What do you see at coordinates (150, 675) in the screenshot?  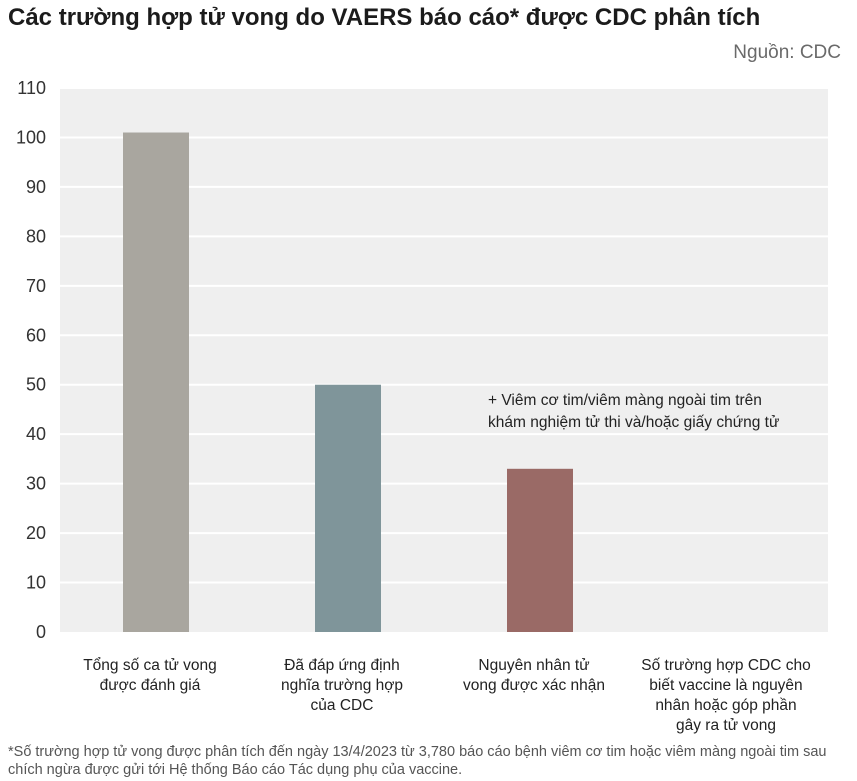 I see `x-category-label: Tổng số ca tử vong được đánh giá` at bounding box center [150, 675].